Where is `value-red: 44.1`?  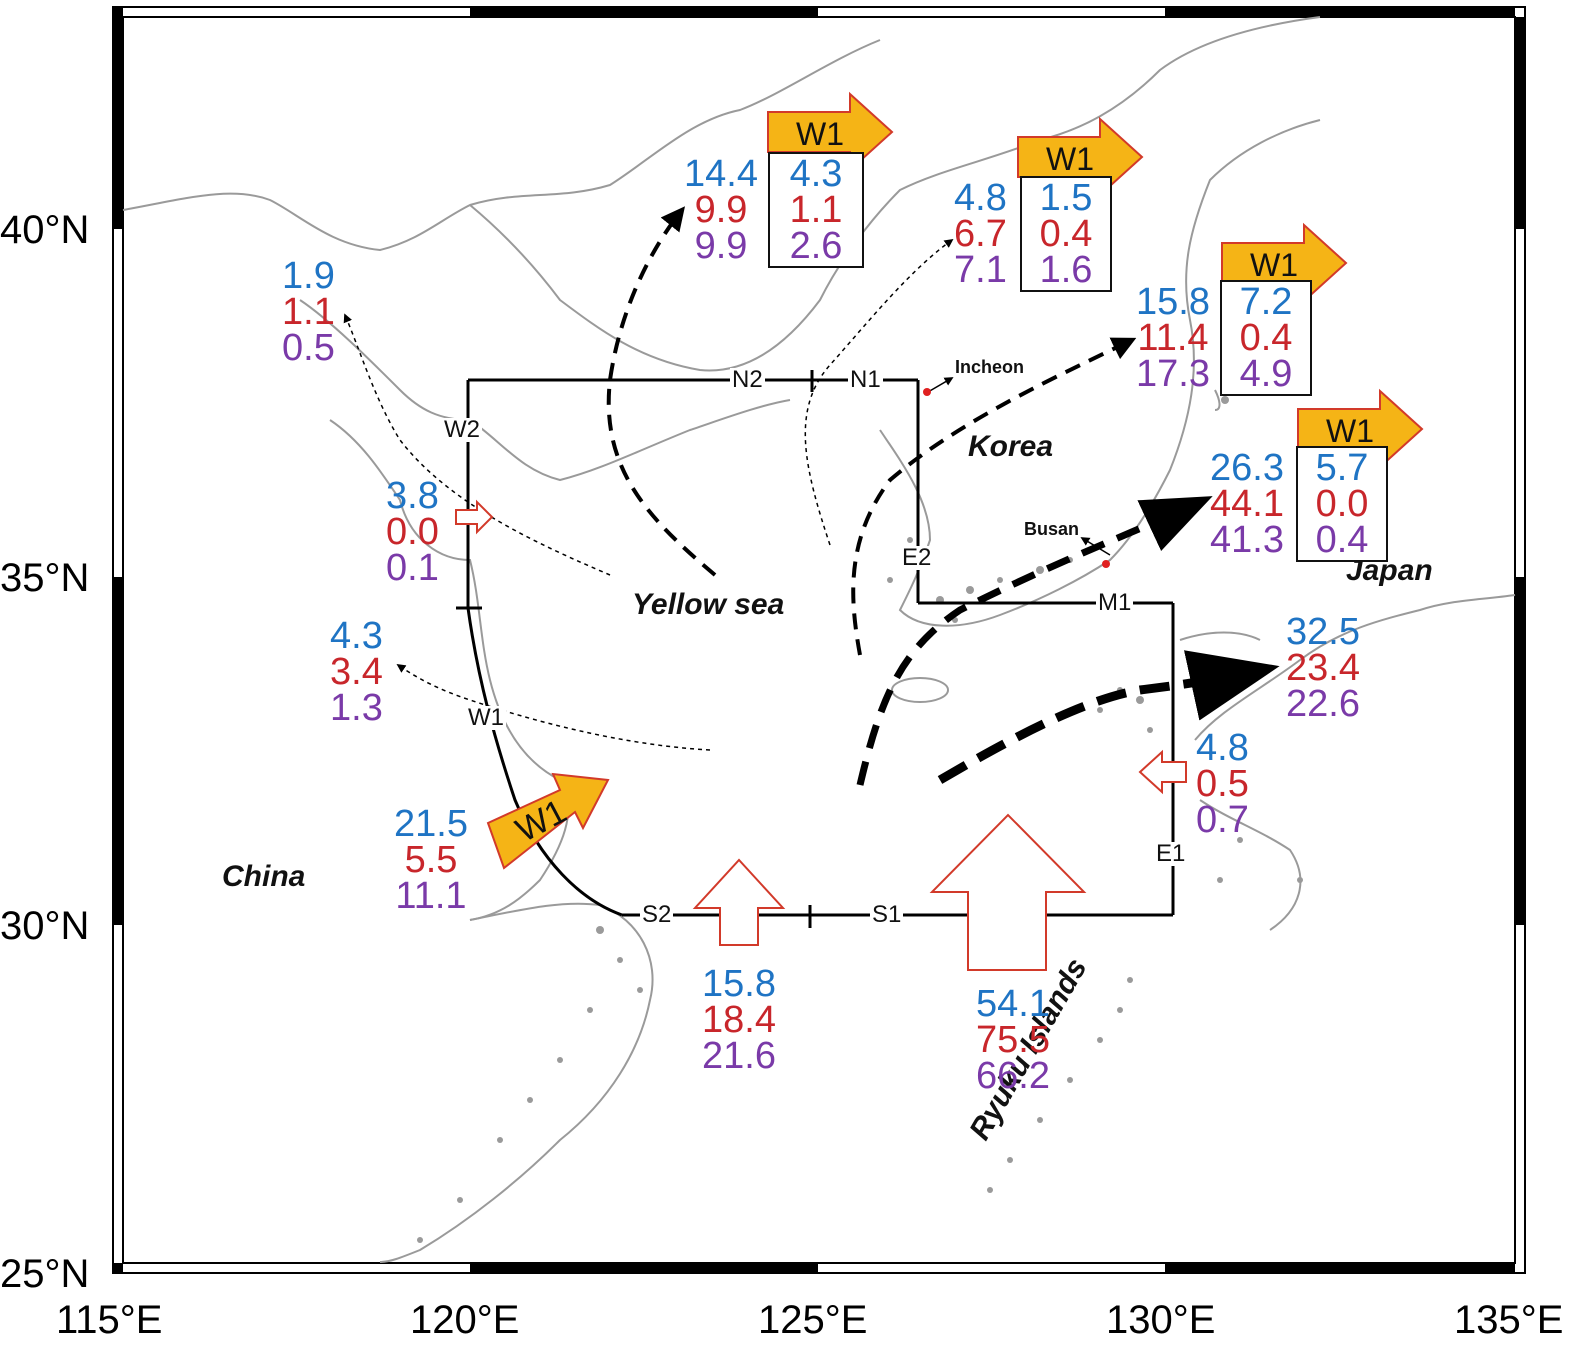 value-red: 44.1 is located at coordinates (1247, 504).